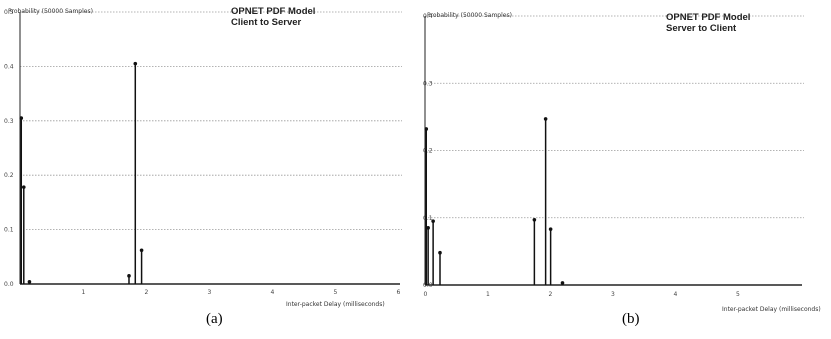 Image resolution: width=831 pixels, height=339 pixels. What do you see at coordinates (399, 292) in the screenshot?
I see `x-tick-label: 6` at bounding box center [399, 292].